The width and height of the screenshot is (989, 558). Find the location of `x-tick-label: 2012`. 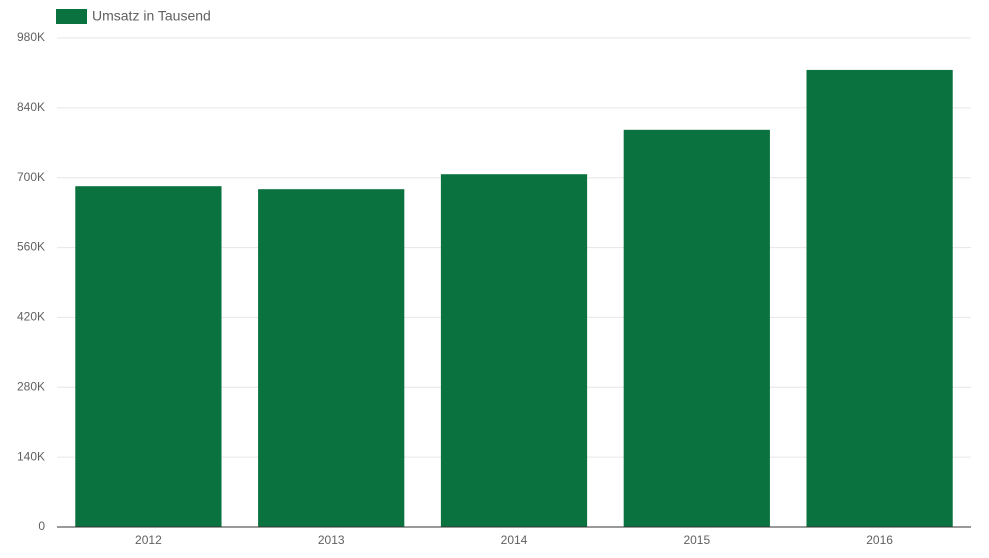

x-tick-label: 2012 is located at coordinates (148, 540).